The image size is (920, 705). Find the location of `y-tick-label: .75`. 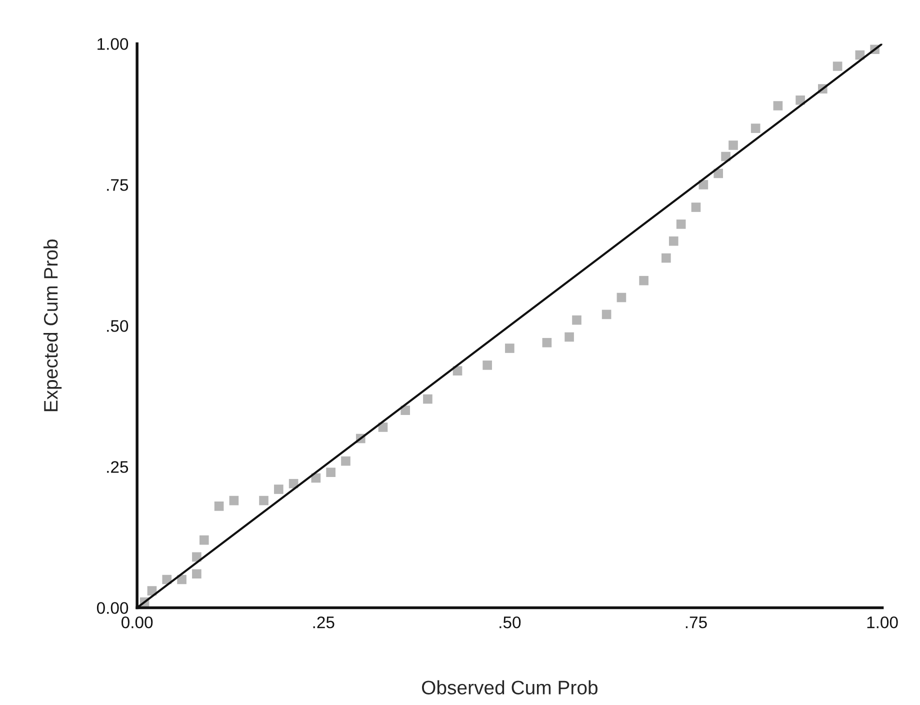

y-tick-label: .75 is located at coordinates (117, 185).